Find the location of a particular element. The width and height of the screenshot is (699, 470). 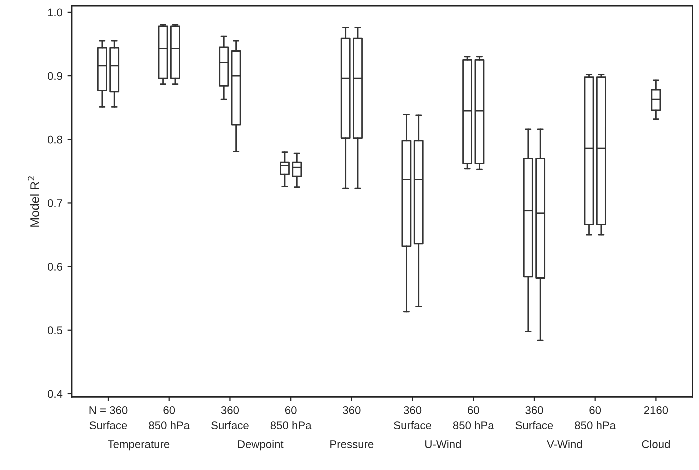

y-axis-title: Model R$^{2}$ is located at coordinates (34, 201).